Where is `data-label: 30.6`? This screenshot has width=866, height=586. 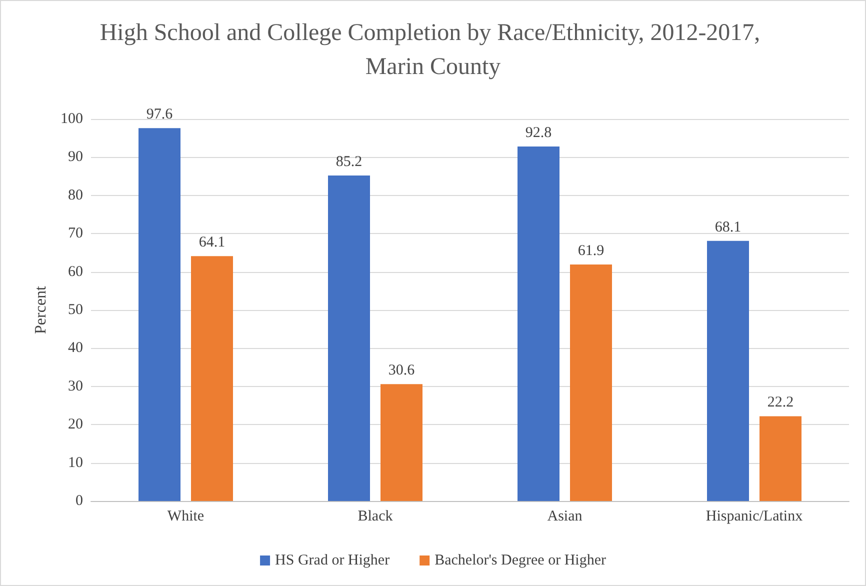 data-label: 30.6 is located at coordinates (402, 370).